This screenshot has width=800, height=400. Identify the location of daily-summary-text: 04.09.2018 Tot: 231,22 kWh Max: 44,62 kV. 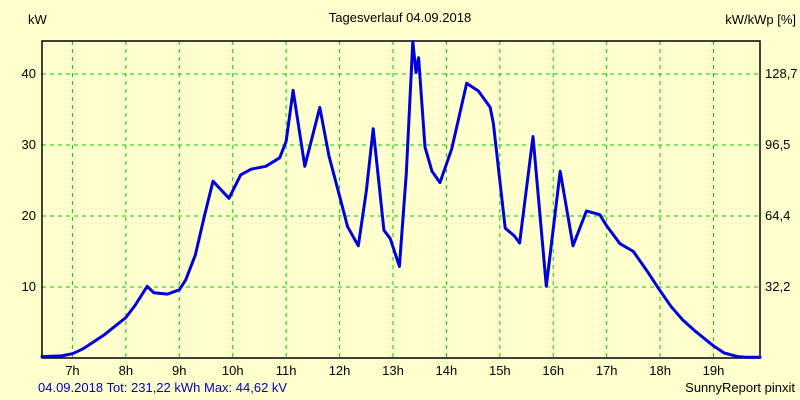
(163, 387).